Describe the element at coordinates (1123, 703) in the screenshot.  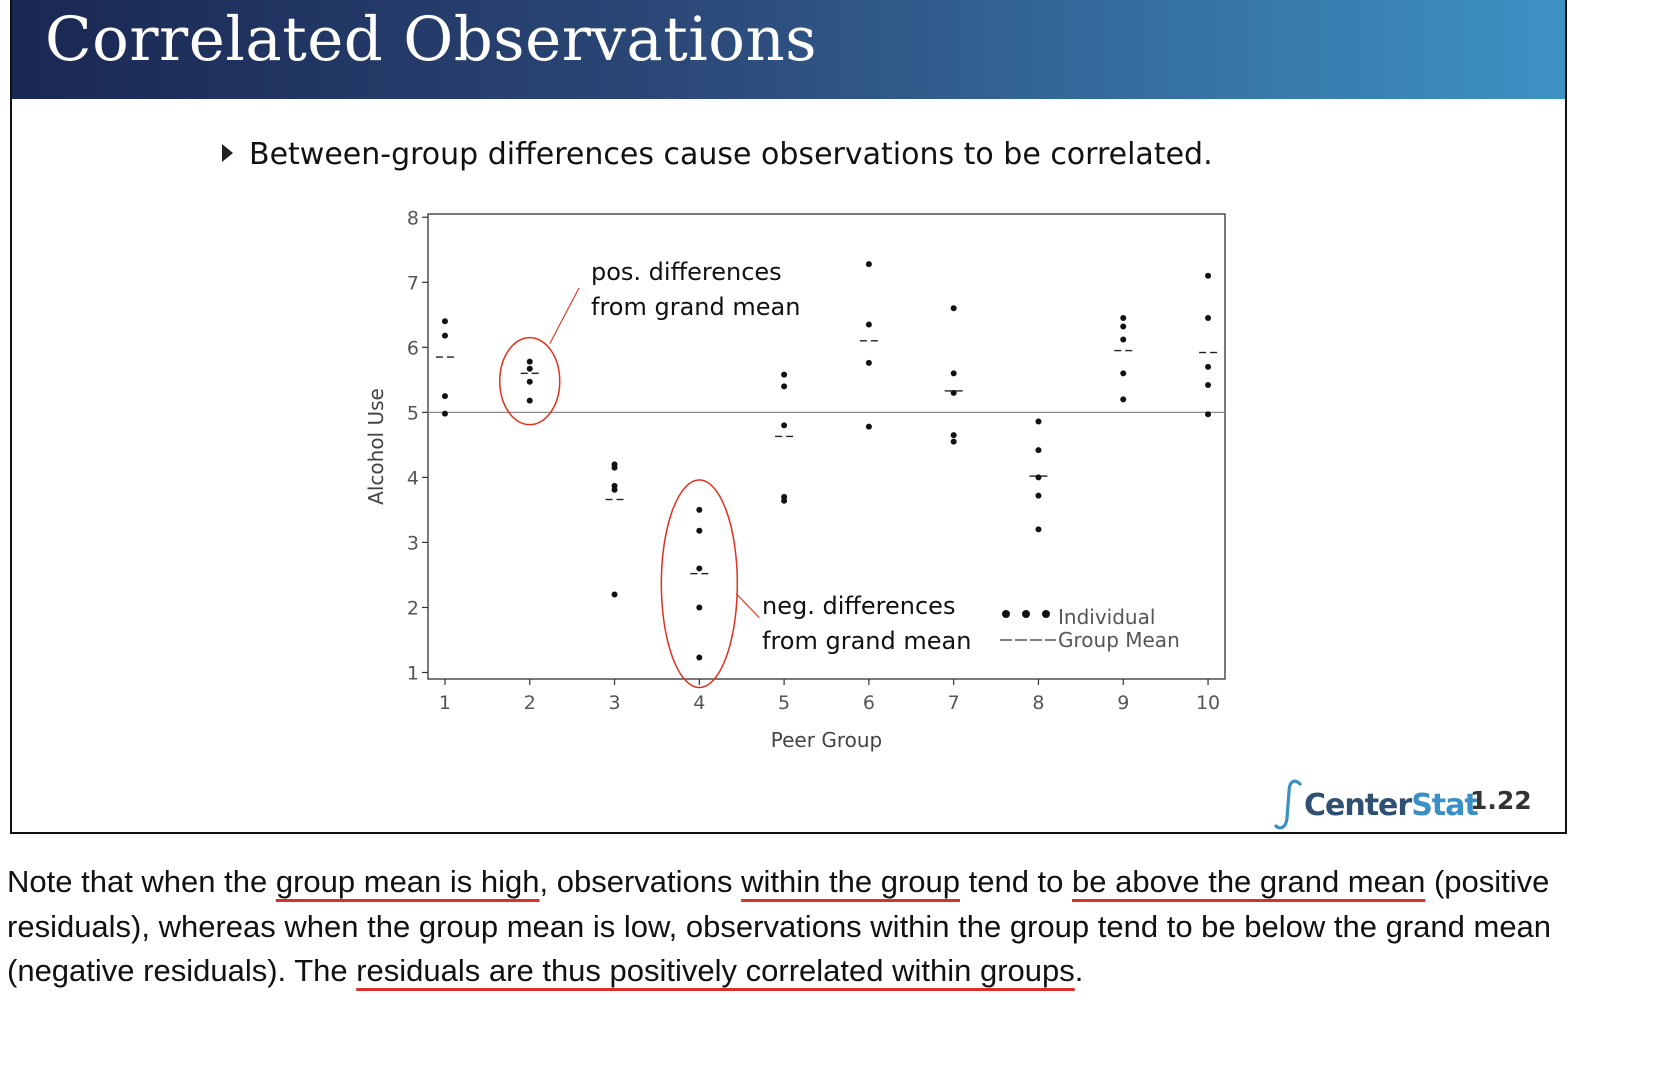
I see `x-tick-label: 9` at that location.